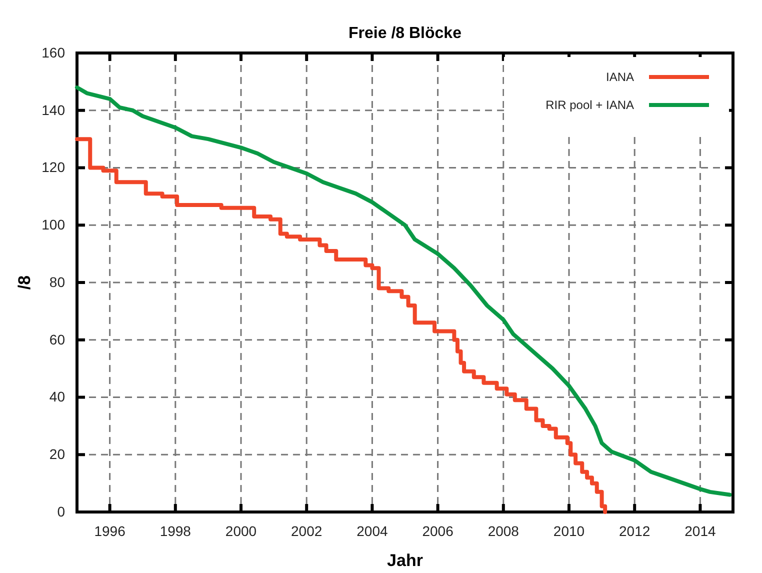 This screenshot has width=762, height=573. What do you see at coordinates (405, 560) in the screenshot?
I see `x-axis-title: Jahr` at bounding box center [405, 560].